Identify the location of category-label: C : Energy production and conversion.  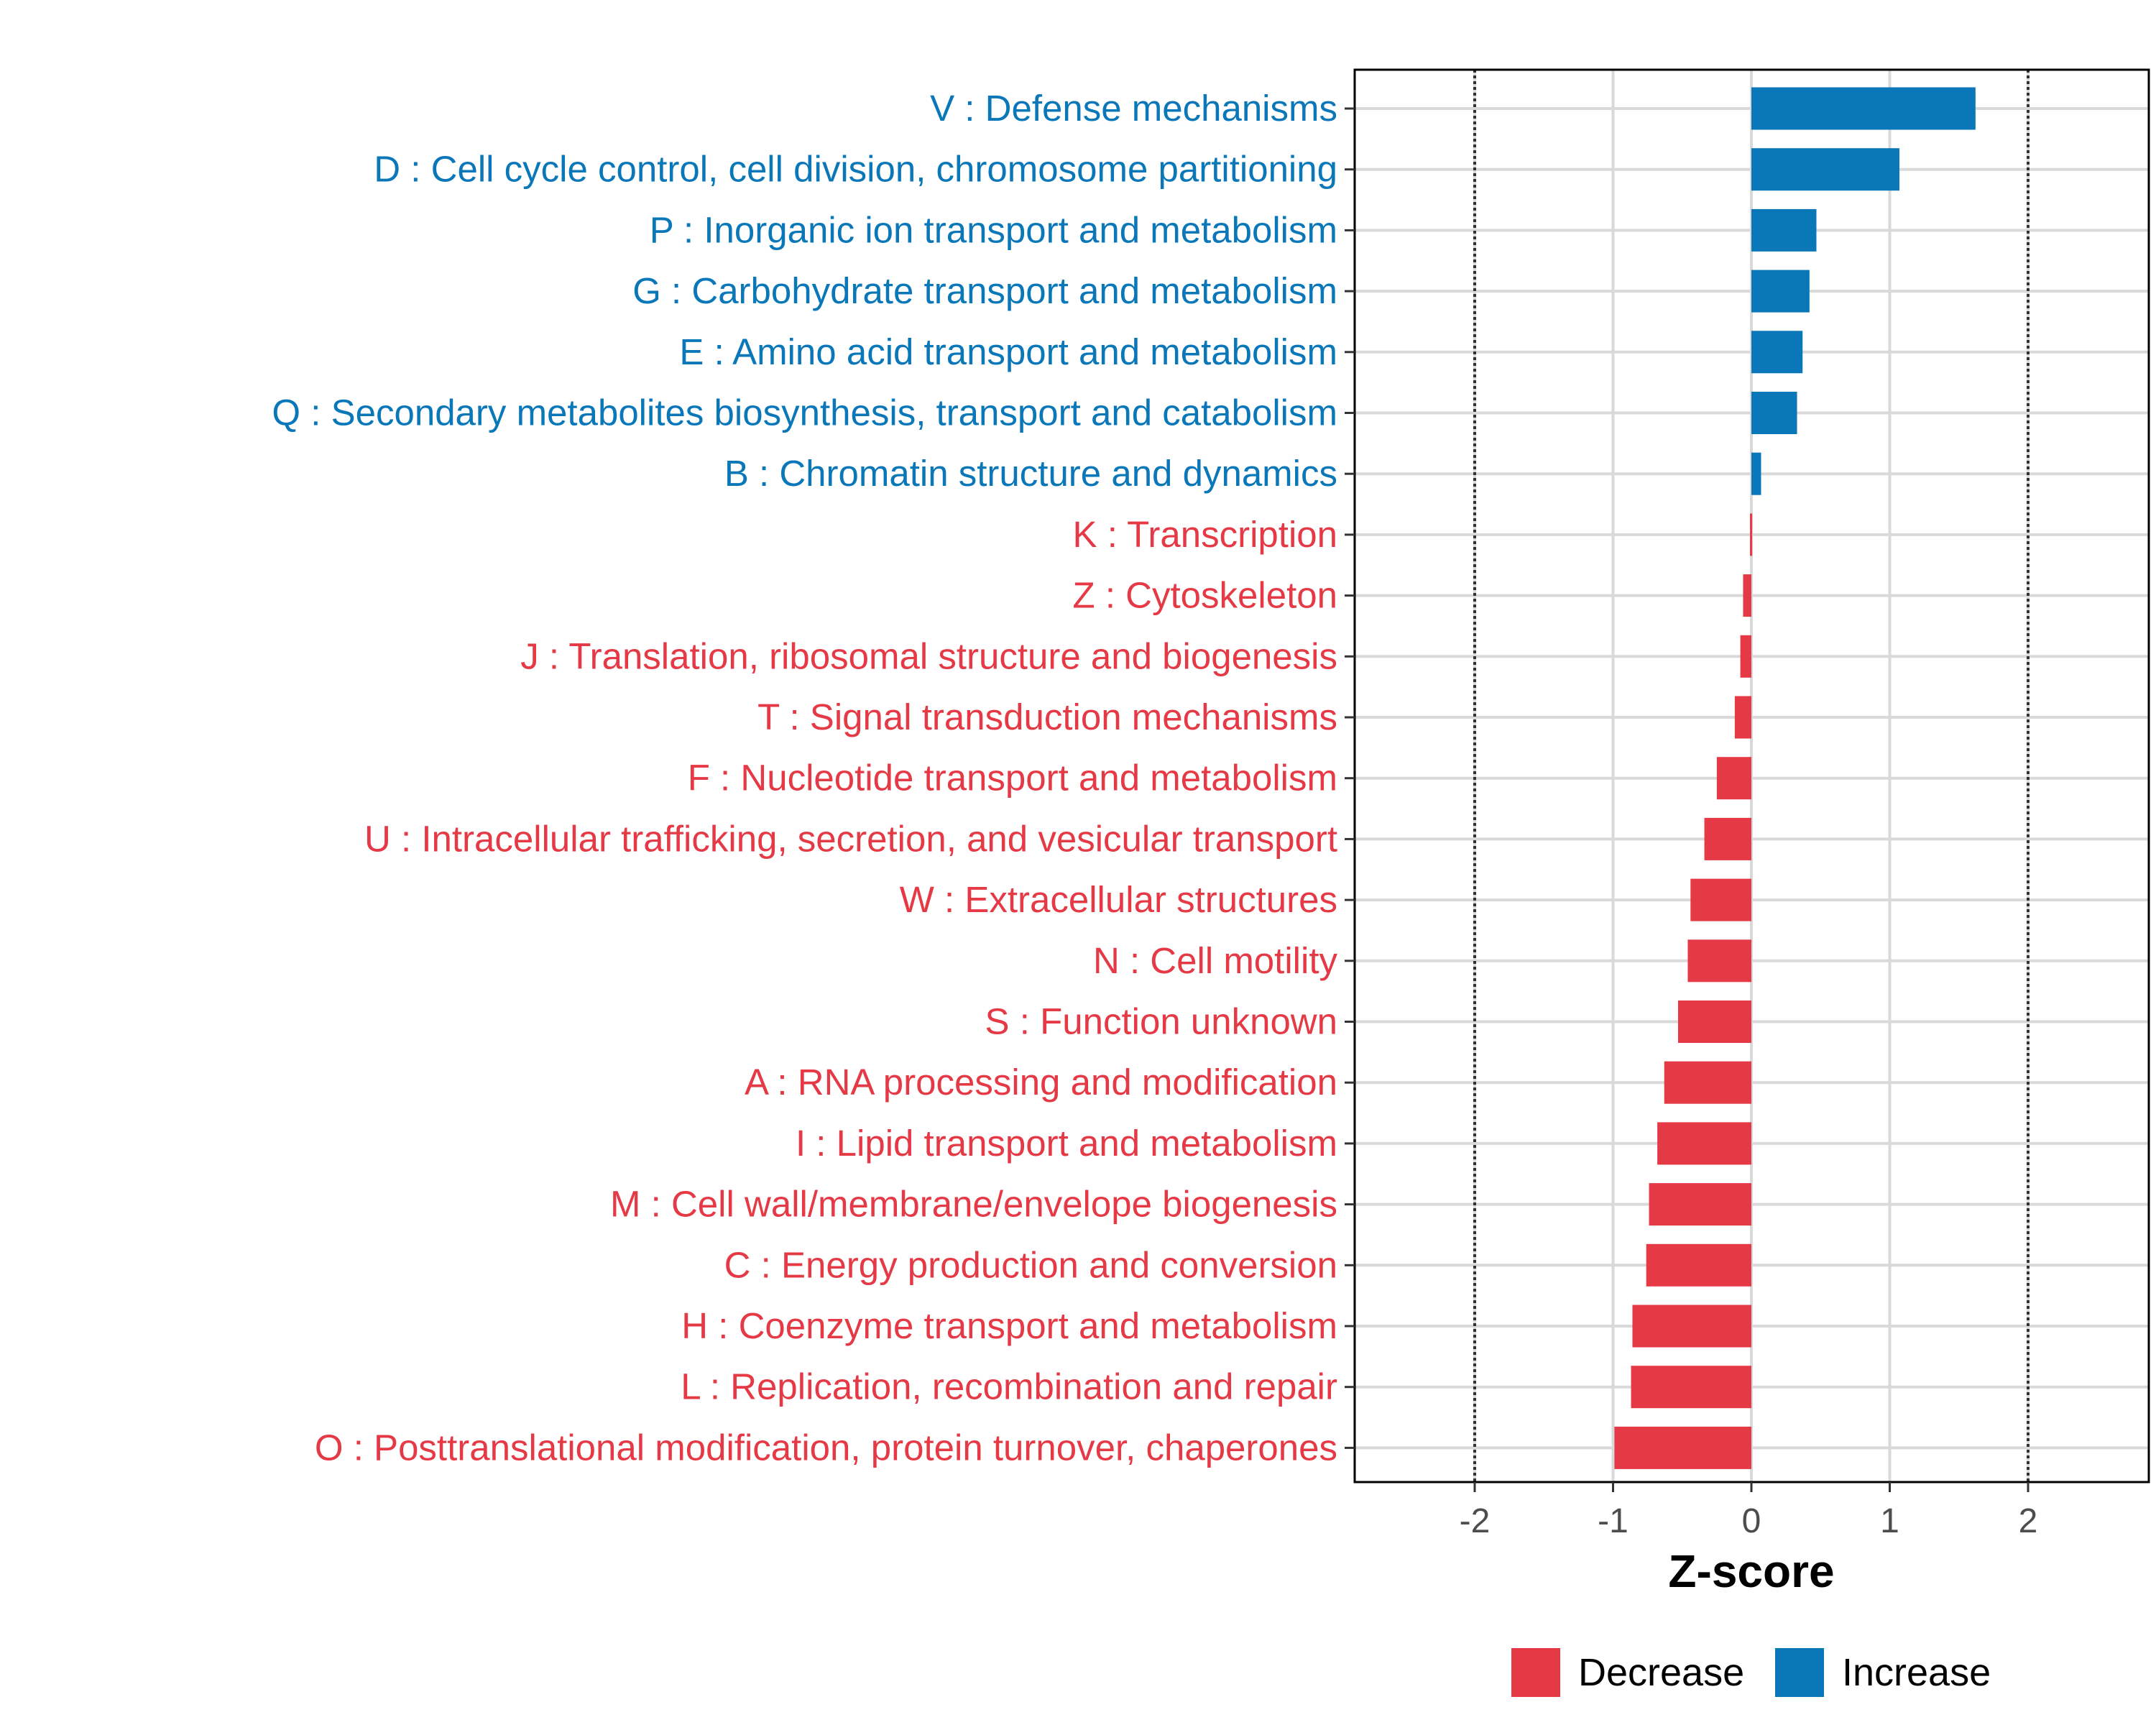
(1030, 1264).